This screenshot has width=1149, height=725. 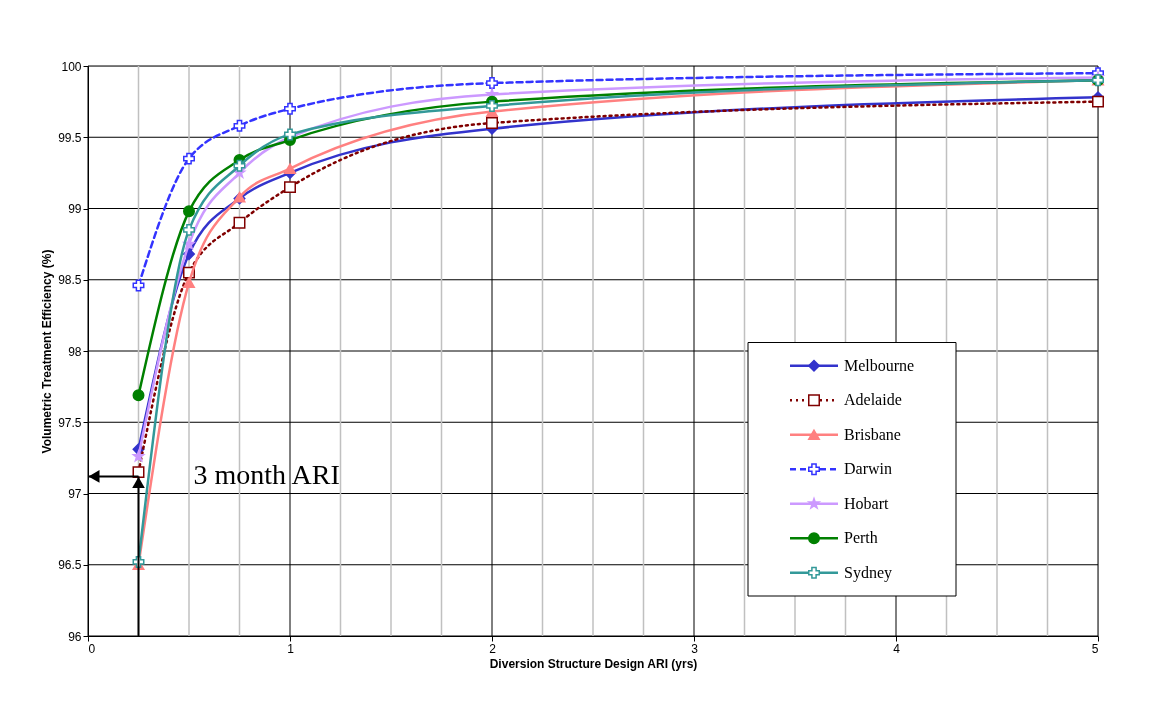 I want to click on y-tick-label: 96.5, so click(x=70, y=565).